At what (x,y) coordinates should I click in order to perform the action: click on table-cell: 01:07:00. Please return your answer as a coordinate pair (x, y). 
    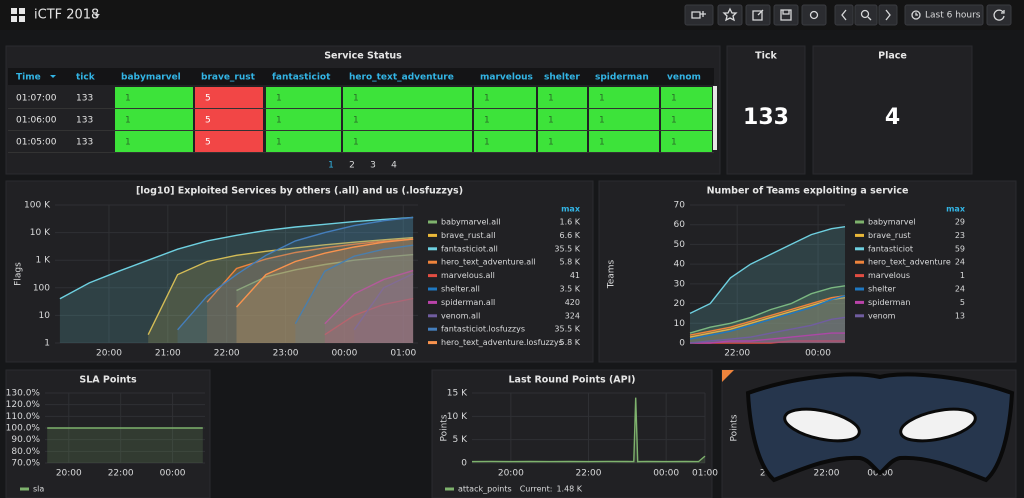
    Looking at the image, I should click on (36, 99).